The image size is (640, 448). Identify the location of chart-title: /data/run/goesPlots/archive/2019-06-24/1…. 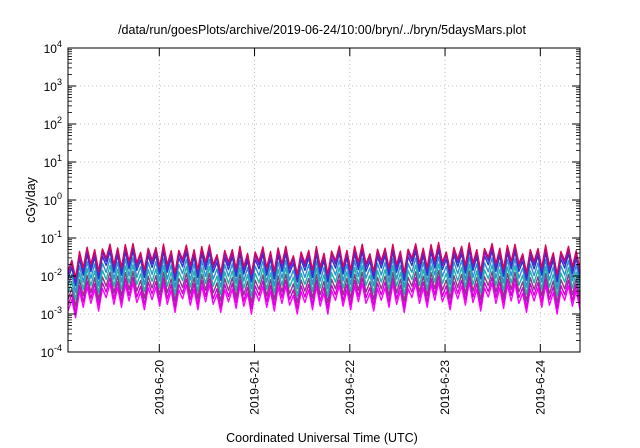
(322, 30).